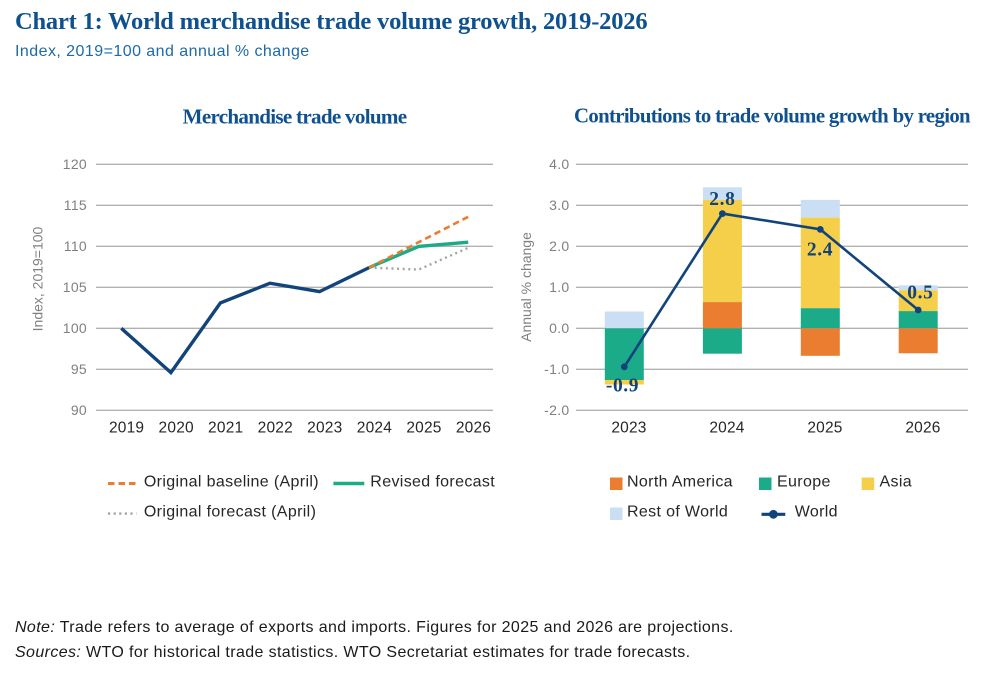  Describe the element at coordinates (75, 287) in the screenshot. I see `svg-text: 105` at that location.